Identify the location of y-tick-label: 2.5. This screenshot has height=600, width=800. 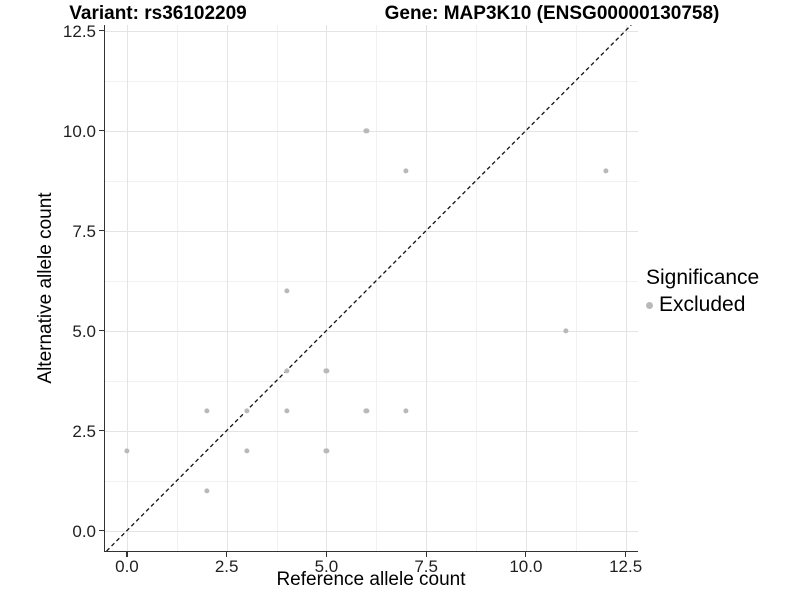
(84, 431).